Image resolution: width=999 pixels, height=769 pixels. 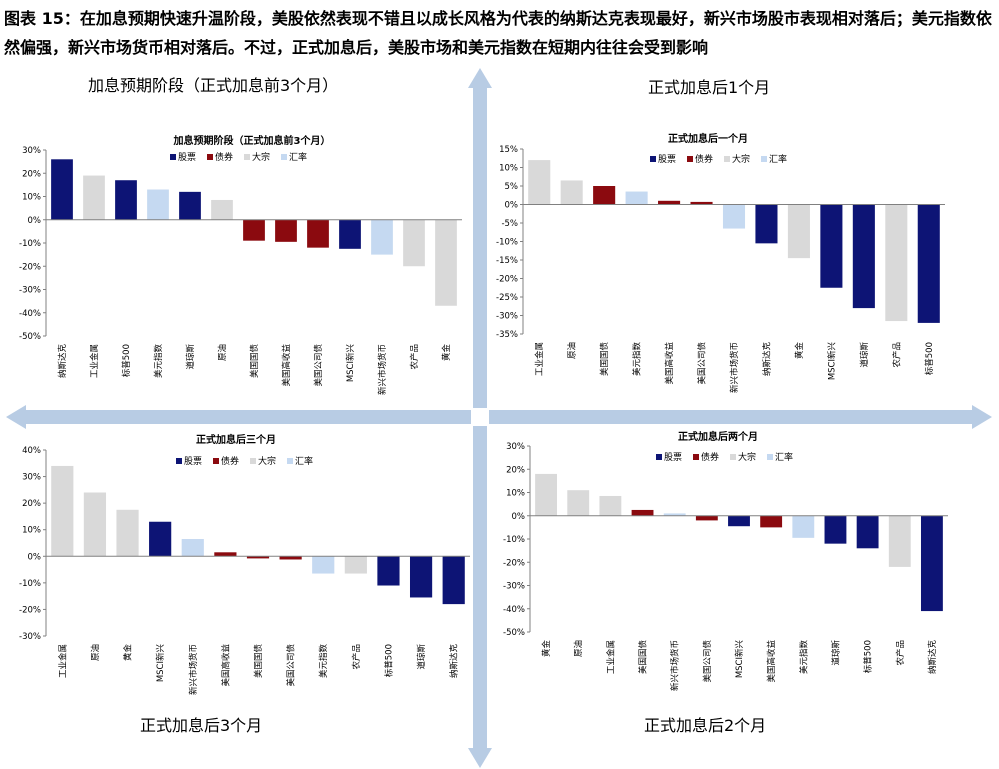 I want to click on vertical-arrow-up-head, so click(x=480, y=78).